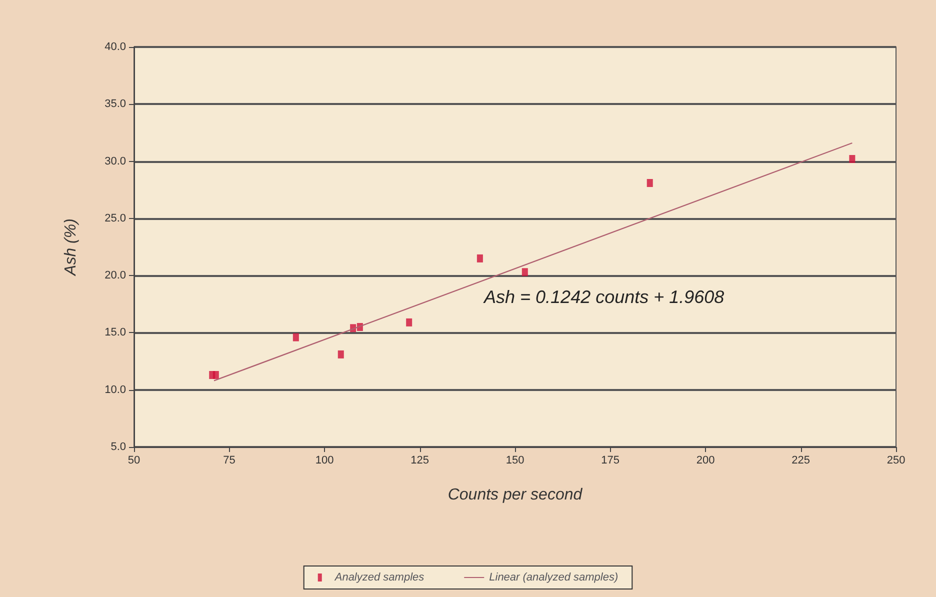  What do you see at coordinates (115, 390) in the screenshot?
I see `y-tick-label: 10.0` at bounding box center [115, 390].